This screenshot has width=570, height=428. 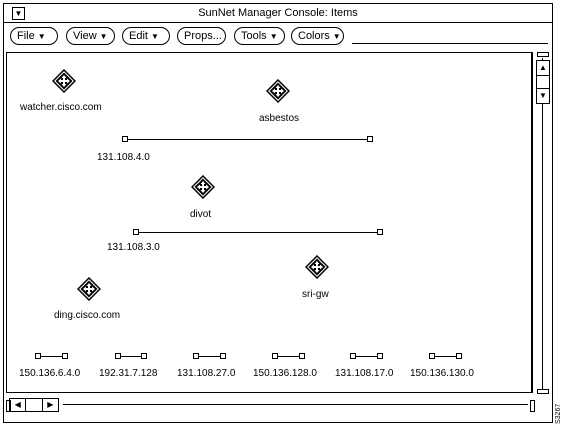 What do you see at coordinates (201, 214) in the screenshot?
I see `device-label: divot` at bounding box center [201, 214].